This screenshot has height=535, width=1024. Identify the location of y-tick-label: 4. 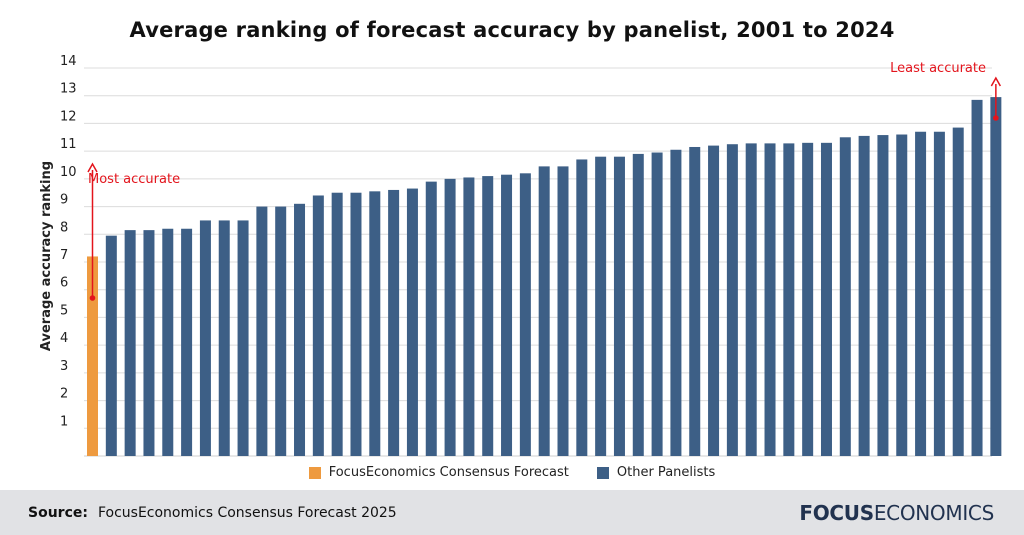
(64, 338).